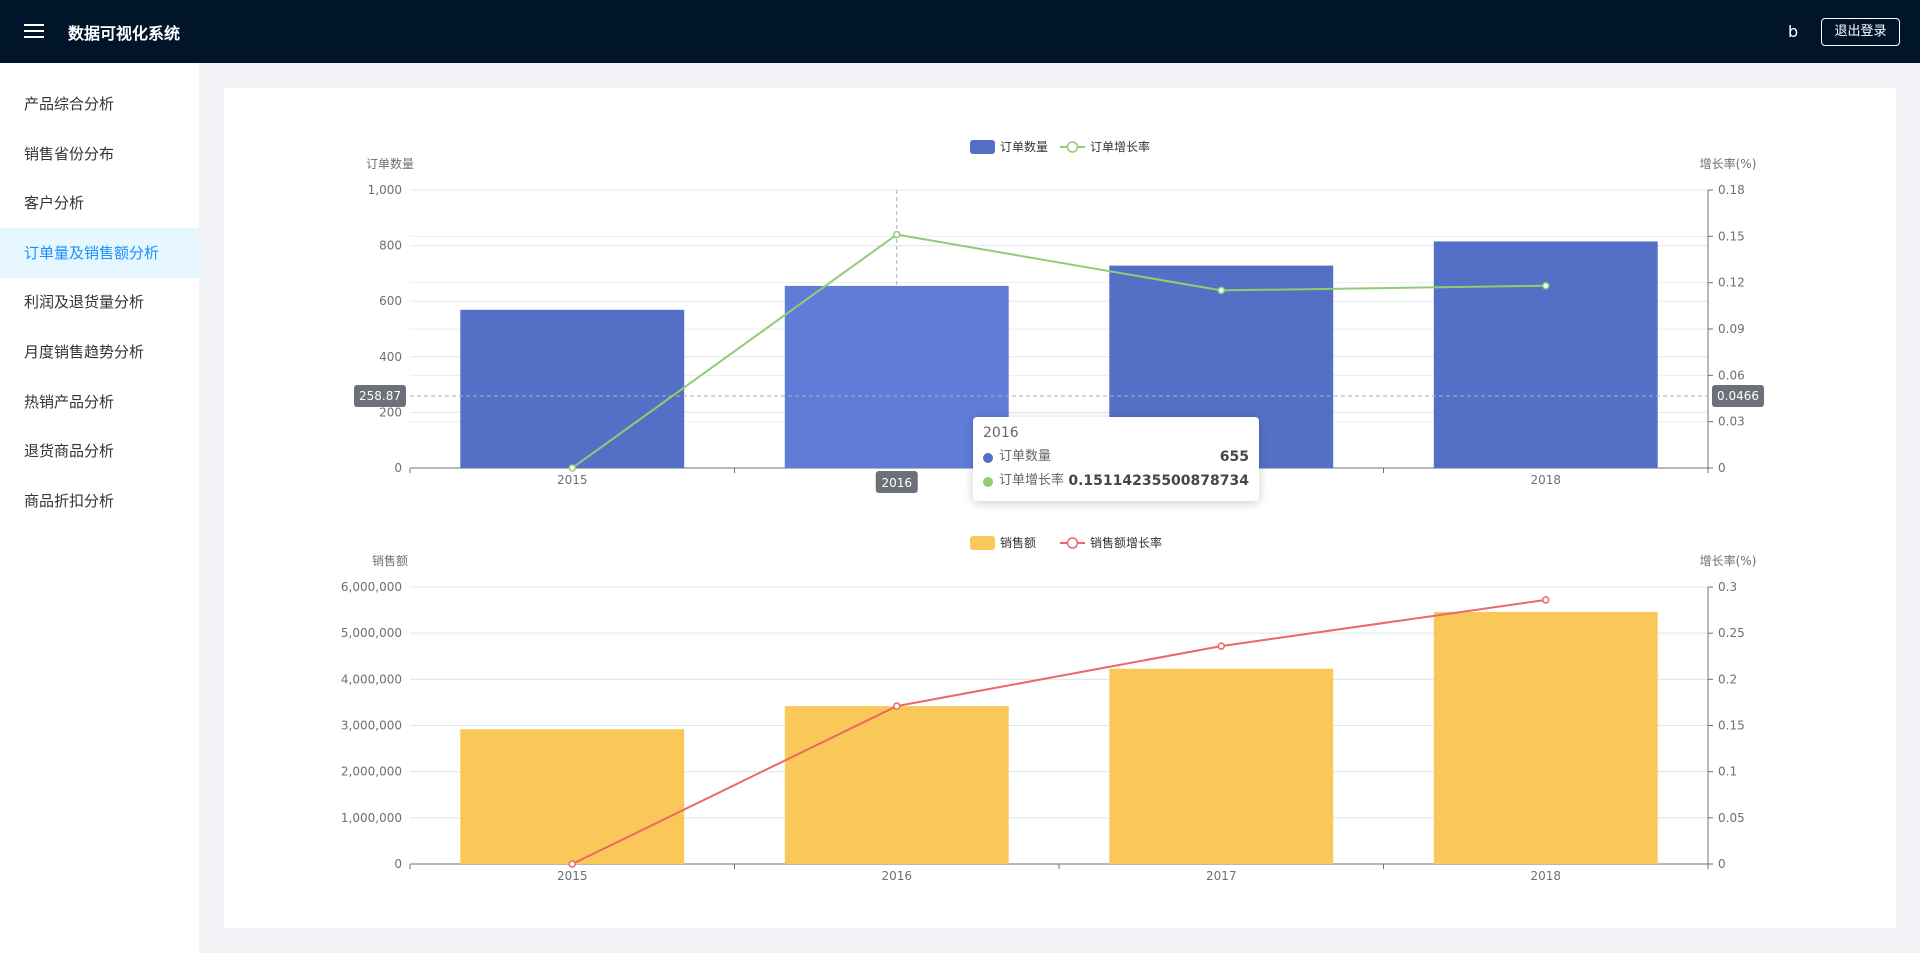 The image size is (1920, 953). What do you see at coordinates (1120, 146) in the screenshot?
I see `legend-line-label: 订单增长率` at bounding box center [1120, 146].